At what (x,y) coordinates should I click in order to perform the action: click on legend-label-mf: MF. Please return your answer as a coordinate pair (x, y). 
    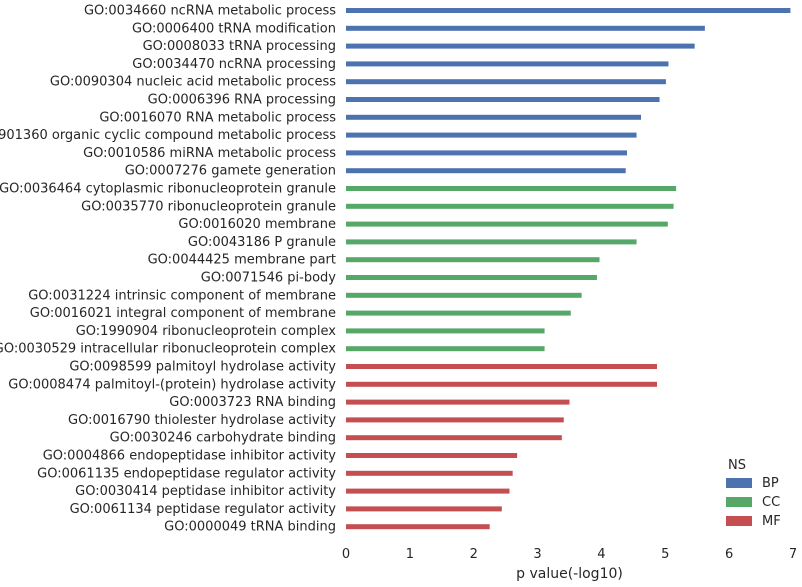
    Looking at the image, I should click on (771, 521).